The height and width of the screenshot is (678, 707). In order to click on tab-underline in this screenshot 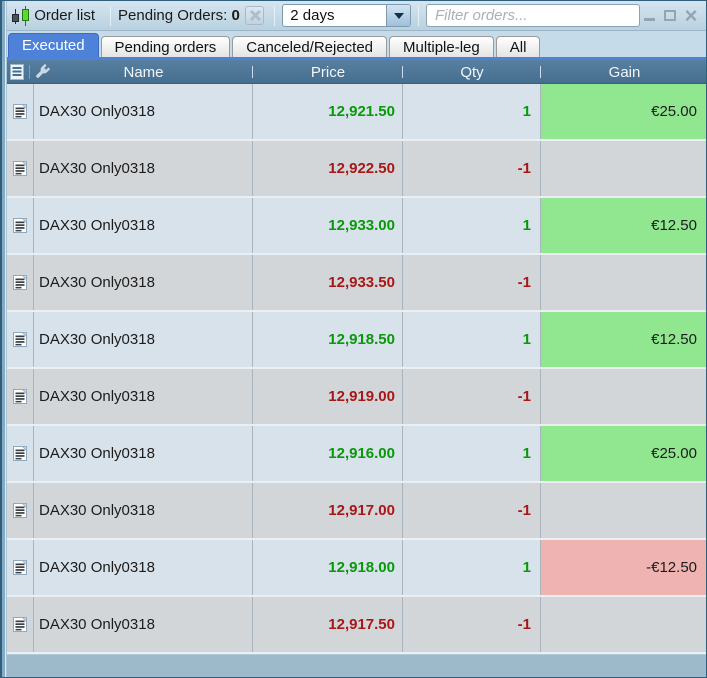, I will do `click(356, 58)`.